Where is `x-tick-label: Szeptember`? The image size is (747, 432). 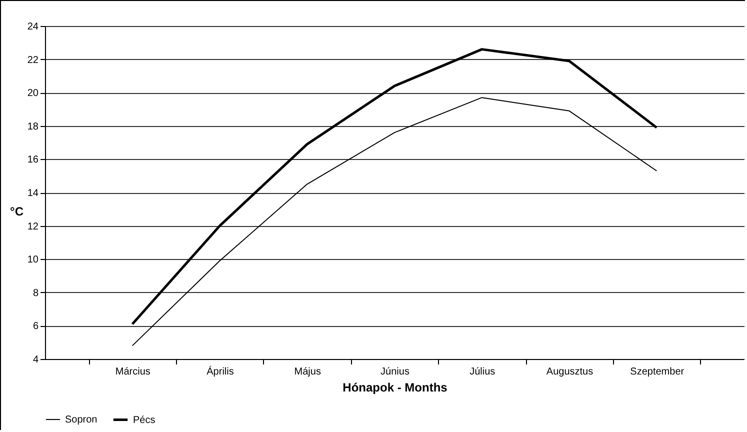 x-tick-label: Szeptember is located at coordinates (657, 372).